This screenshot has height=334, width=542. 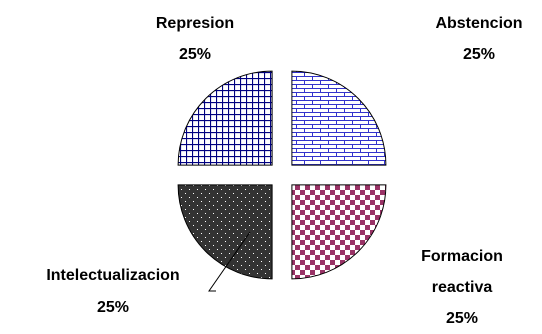 What do you see at coordinates (113, 307) in the screenshot?
I see `slice-percent-intelectualizacion: 25%` at bounding box center [113, 307].